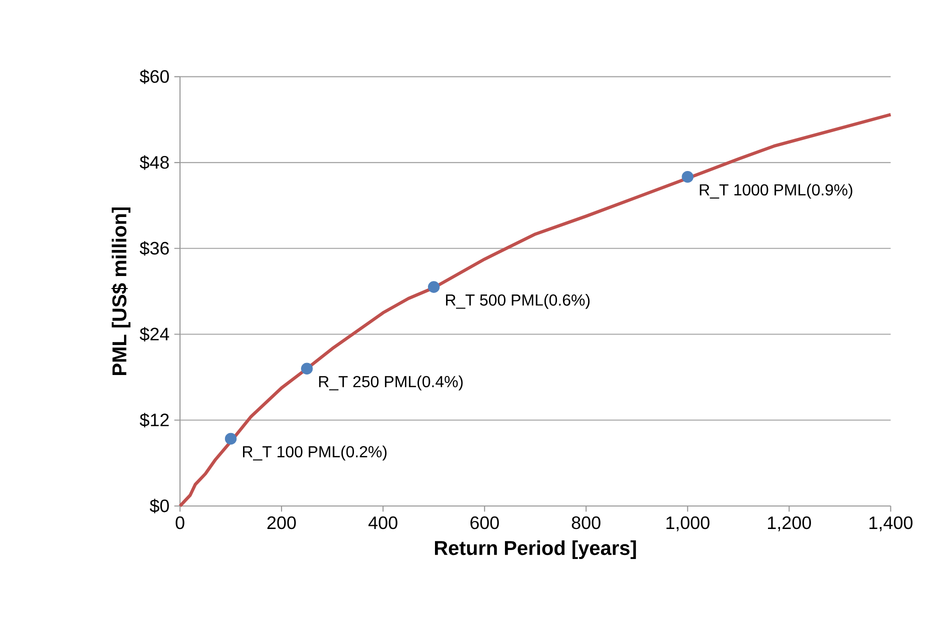 The width and height of the screenshot is (945, 620). I want to click on y-tick-label: $60, so click(154, 76).